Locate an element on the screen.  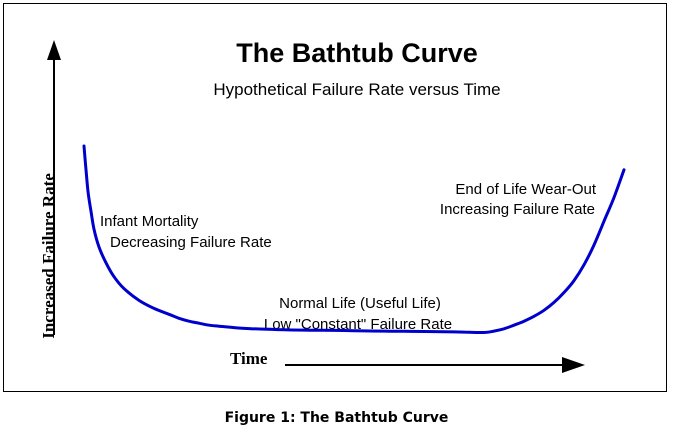
y-axis-arrowhead is located at coordinates (54, 50).